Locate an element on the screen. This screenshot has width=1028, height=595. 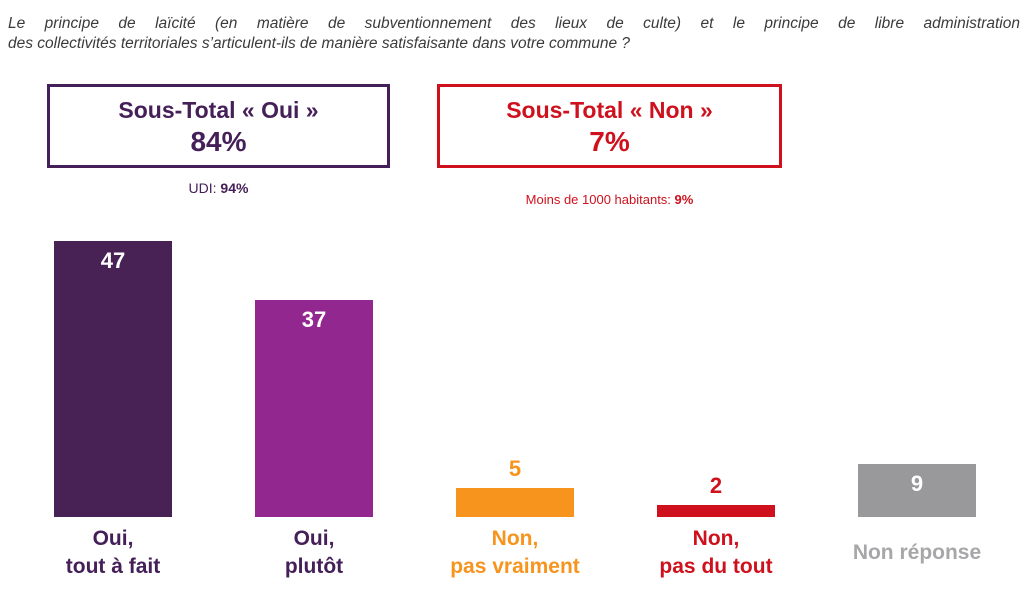
bar-category-label-line: Non réponse is located at coordinates (917, 552).